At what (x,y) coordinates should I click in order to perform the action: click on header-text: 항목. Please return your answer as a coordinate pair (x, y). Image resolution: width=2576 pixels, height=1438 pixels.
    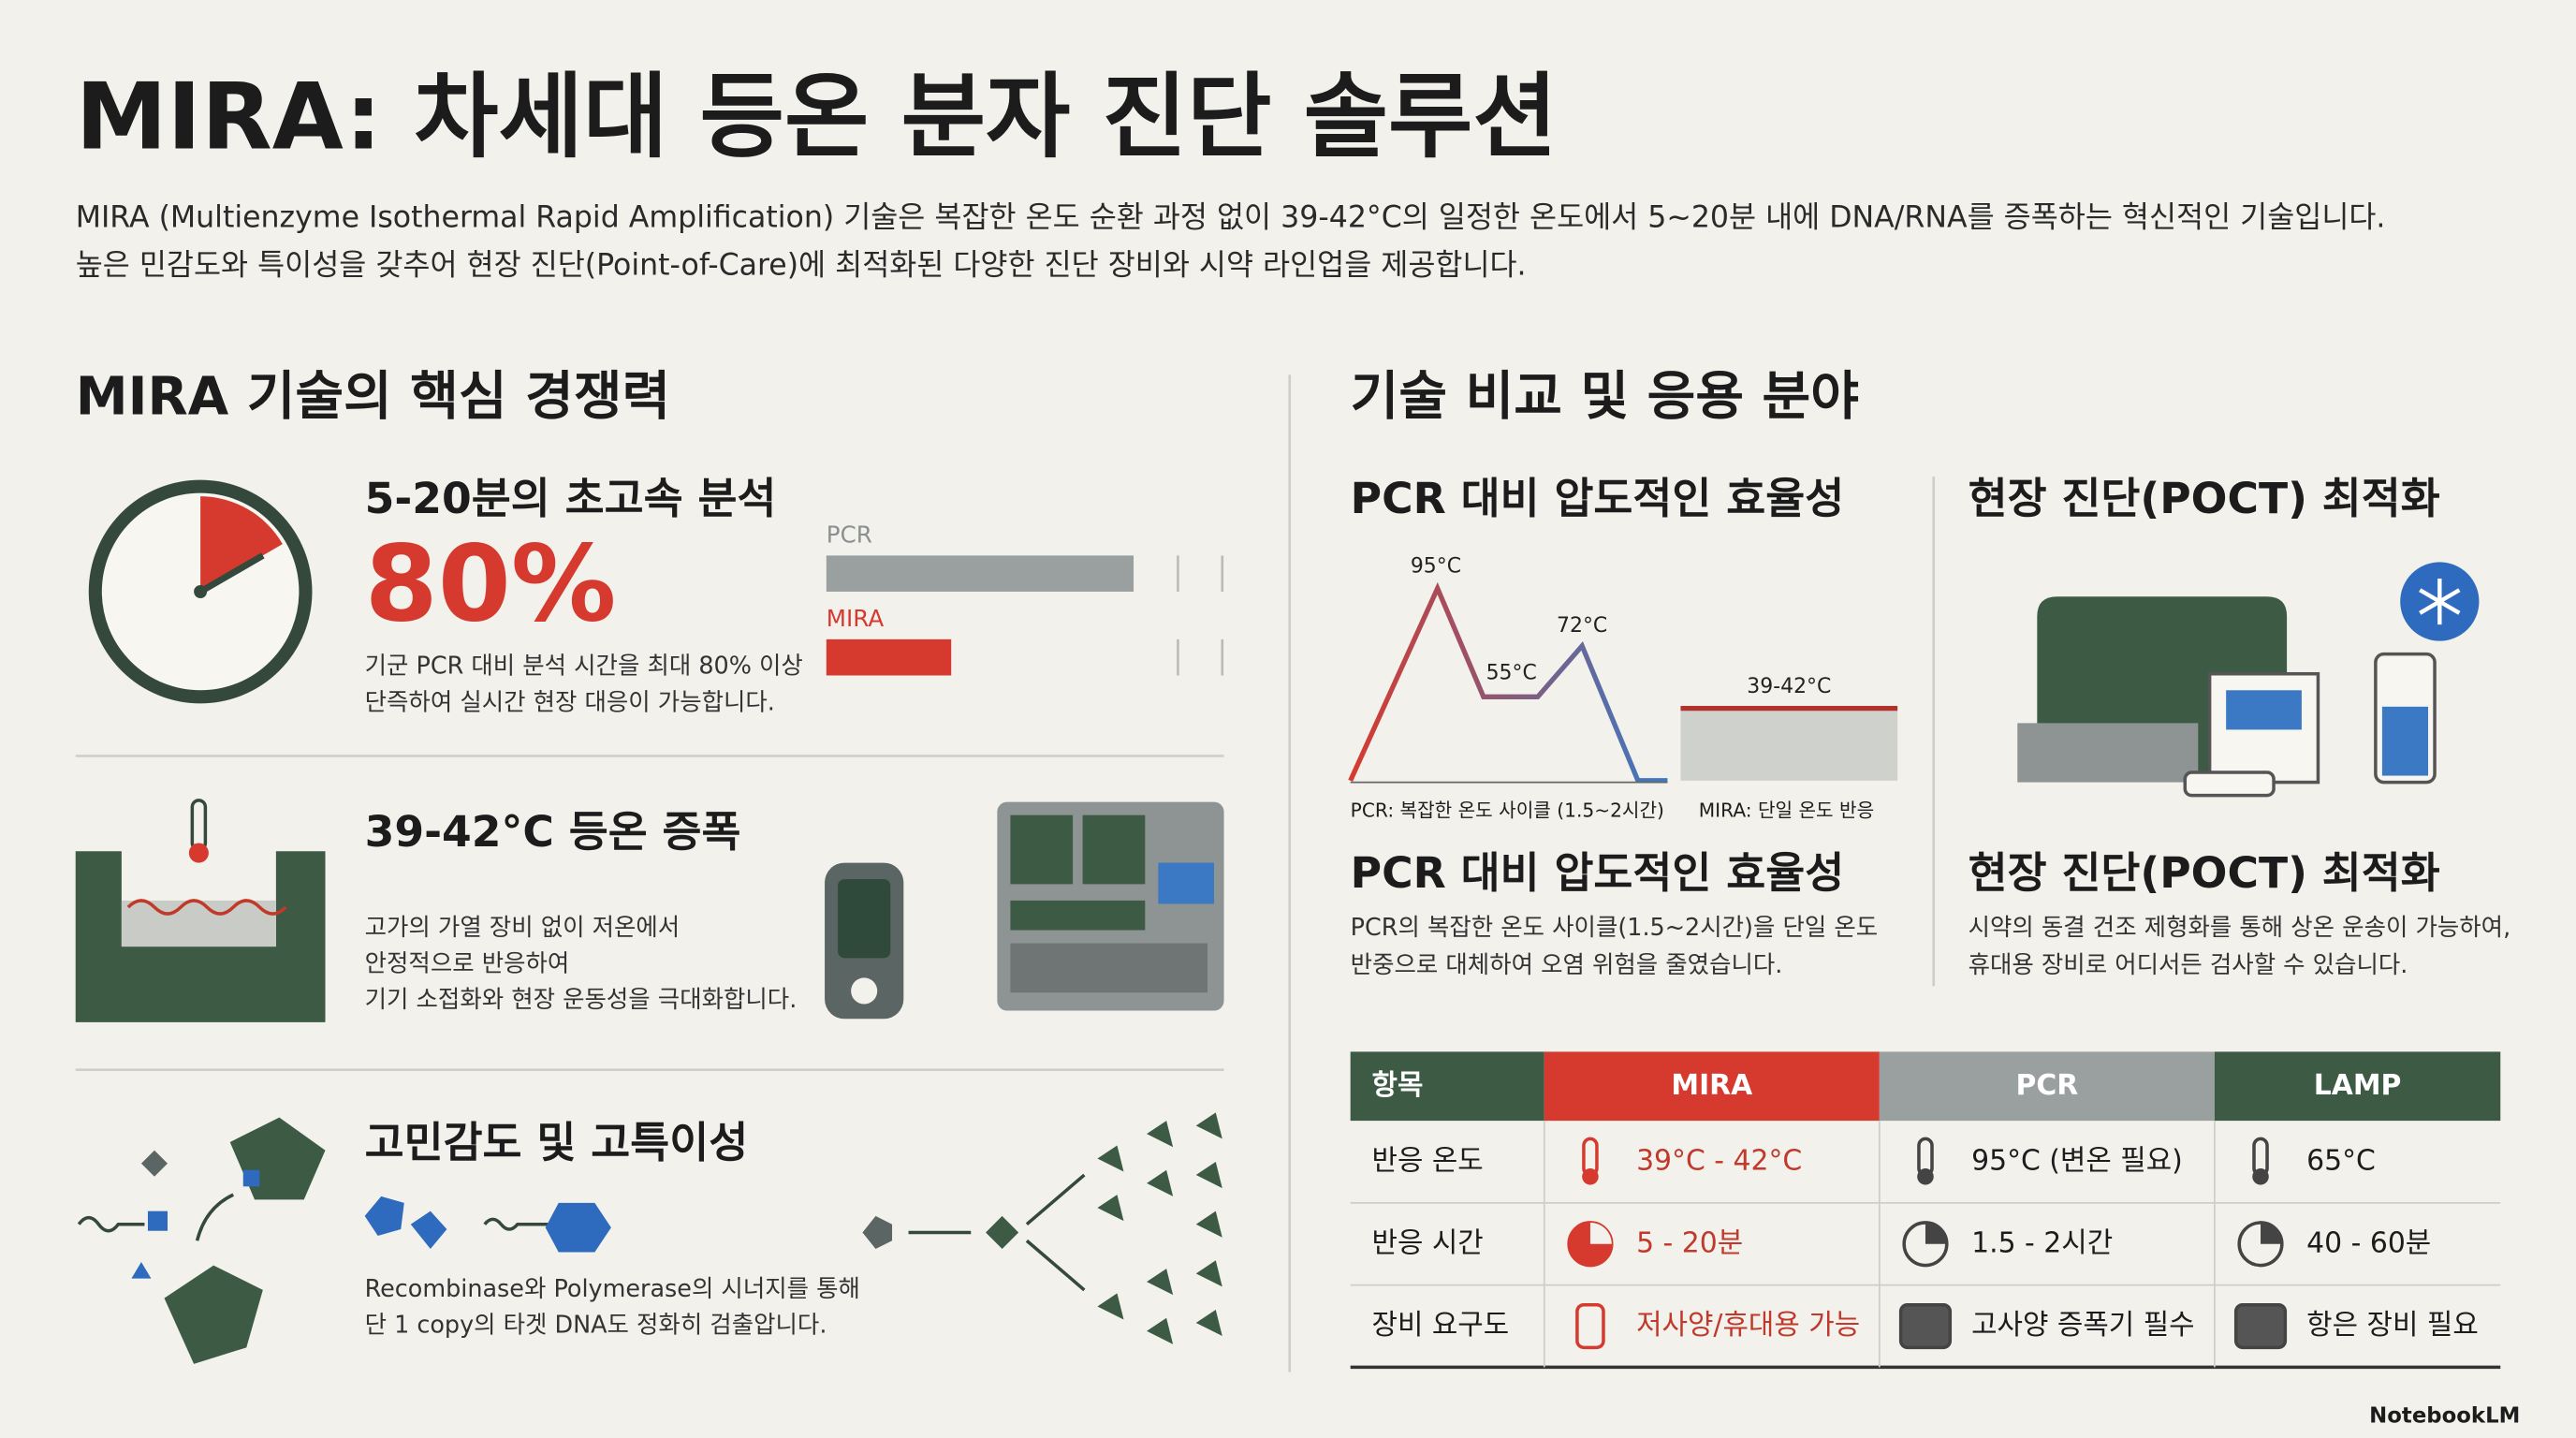
    Looking at the image, I should click on (1398, 1085).